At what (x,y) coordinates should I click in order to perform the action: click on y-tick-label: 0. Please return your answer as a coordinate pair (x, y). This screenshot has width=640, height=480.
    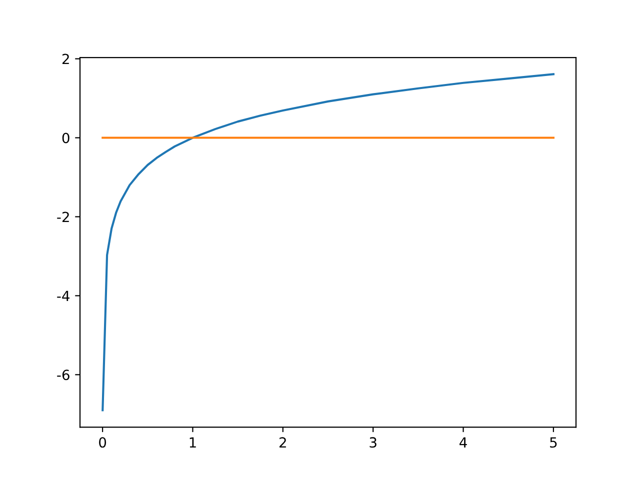
    Looking at the image, I should click on (66, 138).